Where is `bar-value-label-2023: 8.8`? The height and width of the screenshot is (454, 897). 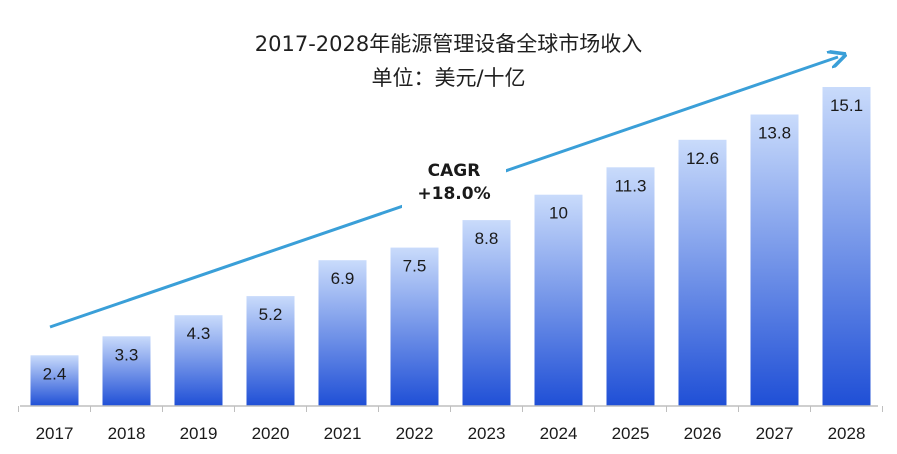
bar-value-label-2023: 8.8 is located at coordinates (487, 238).